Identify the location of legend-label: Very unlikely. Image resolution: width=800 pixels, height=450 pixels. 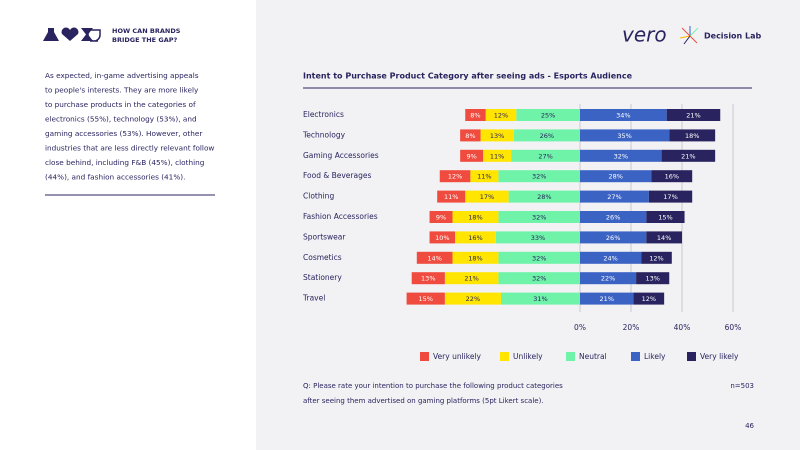
(457, 356).